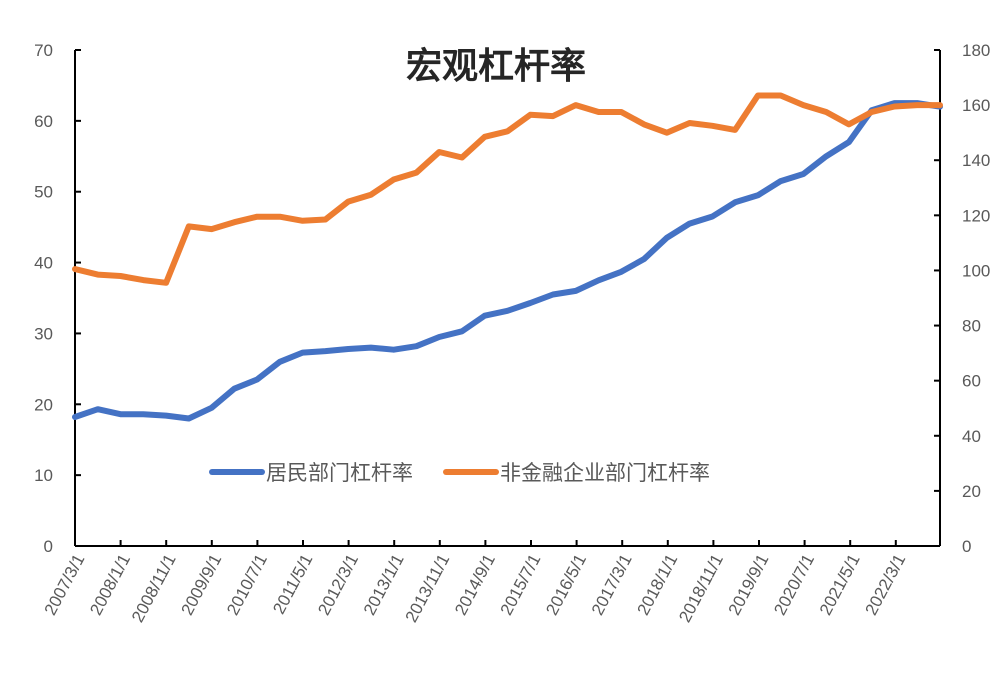 The image size is (1000, 696). I want to click on y-tick-label-right: 0, so click(966, 546).